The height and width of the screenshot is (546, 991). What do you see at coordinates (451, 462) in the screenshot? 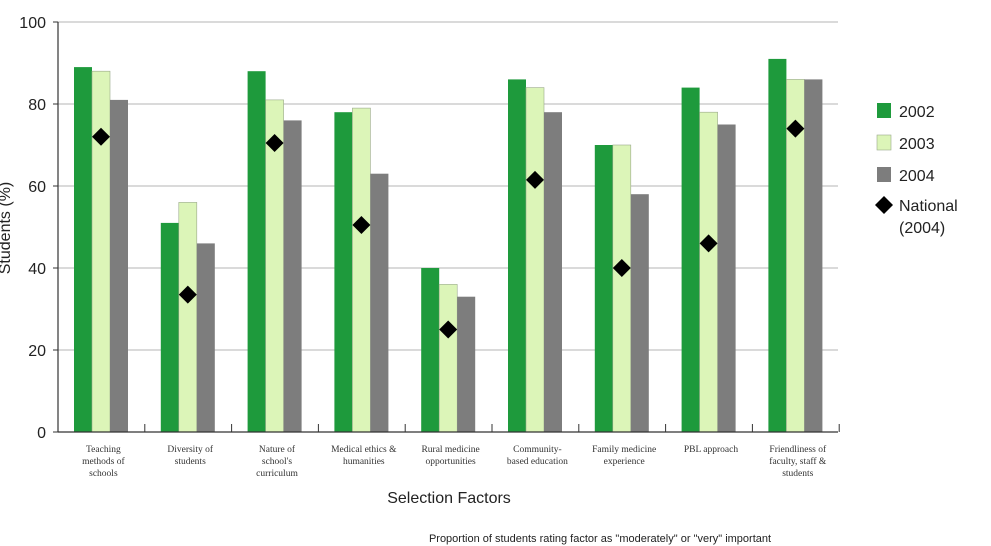
I see `x-category-label: opportunities` at bounding box center [451, 462].